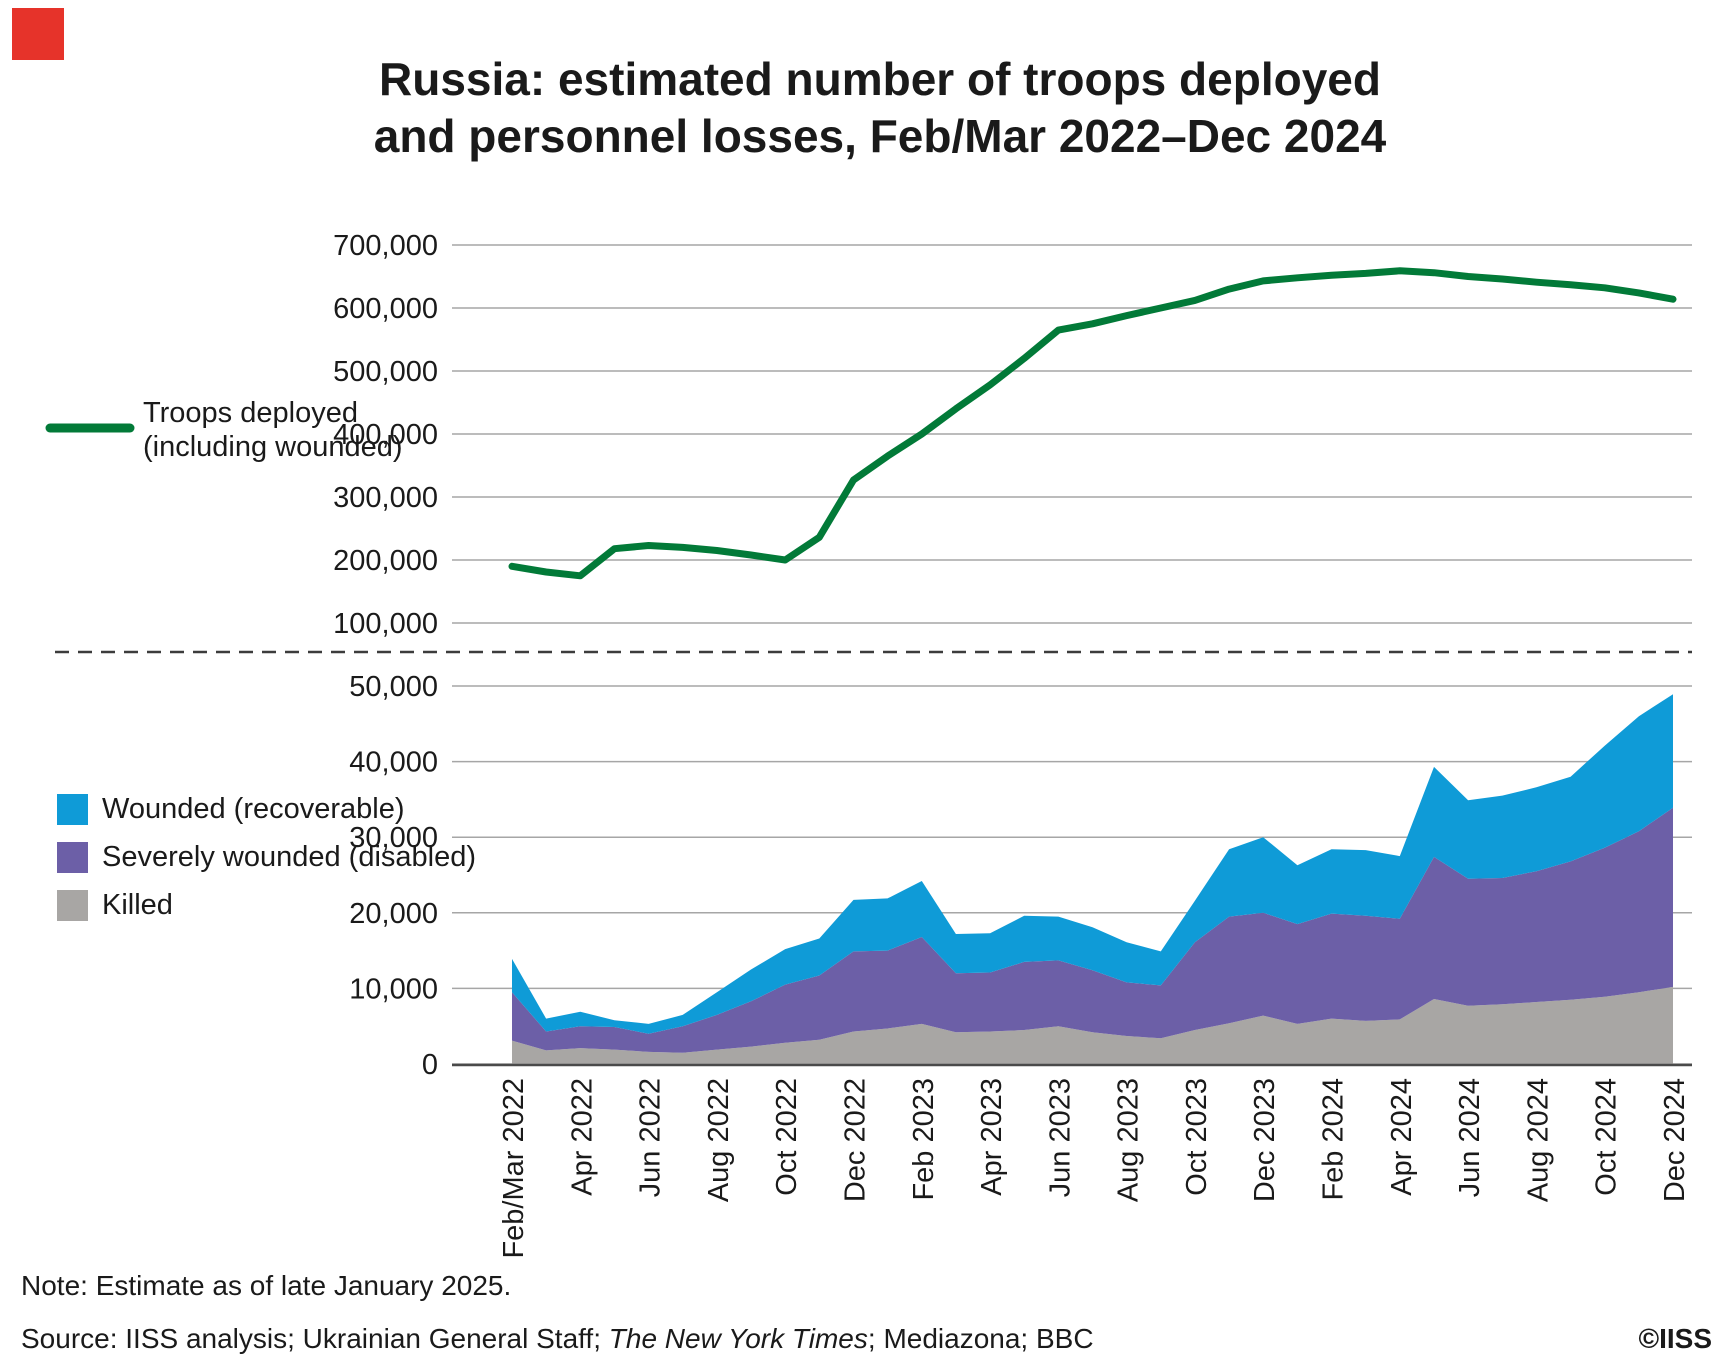 This screenshot has width=1732, height=1359. Describe the element at coordinates (385, 624) in the screenshot. I see `y-tick-label: 100,000` at that location.